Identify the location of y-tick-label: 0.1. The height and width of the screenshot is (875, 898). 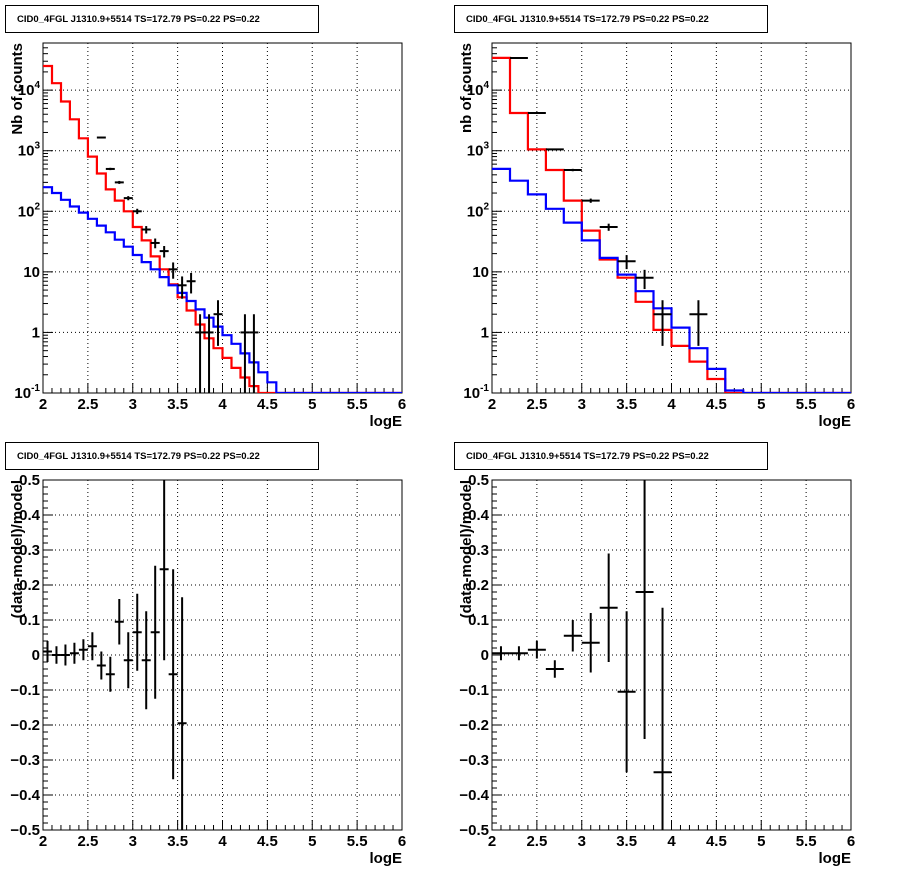
(478, 620).